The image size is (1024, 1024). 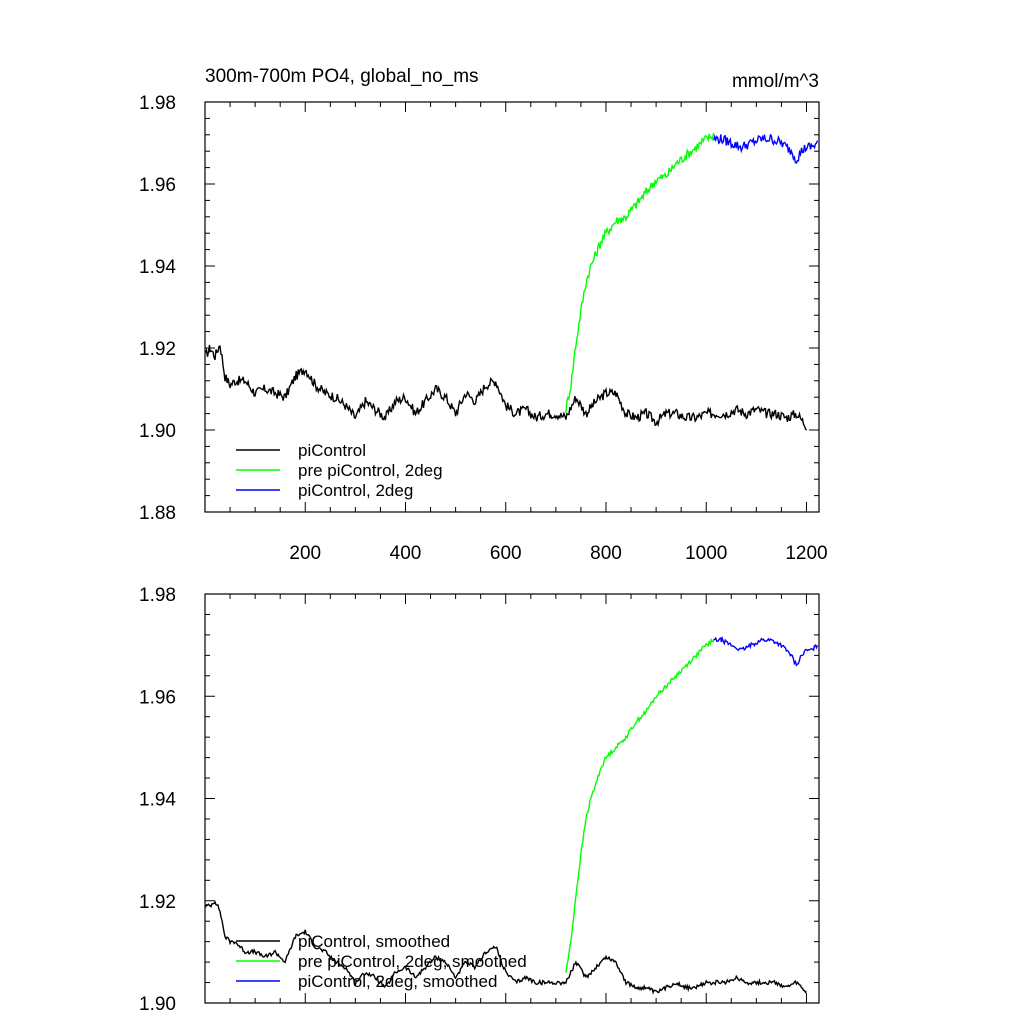 What do you see at coordinates (706, 553) in the screenshot?
I see `x-tick-label: 1000` at bounding box center [706, 553].